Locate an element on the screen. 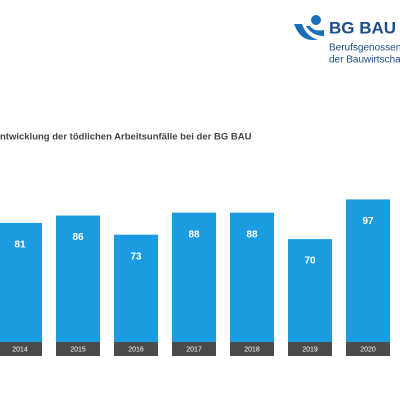 This screenshot has height=405, width=400. data-label: 86 is located at coordinates (78, 237).